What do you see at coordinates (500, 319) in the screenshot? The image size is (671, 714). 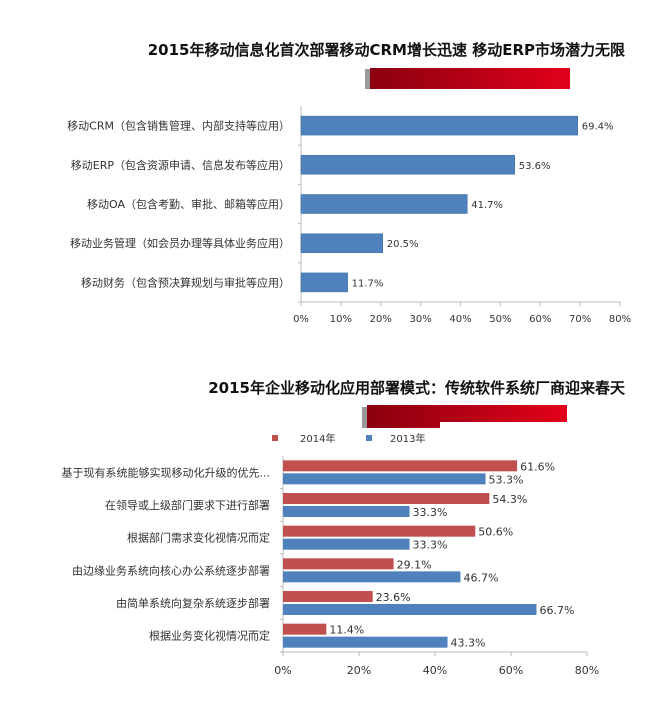 I see `chart1-x-tick-label: 50%` at bounding box center [500, 319].